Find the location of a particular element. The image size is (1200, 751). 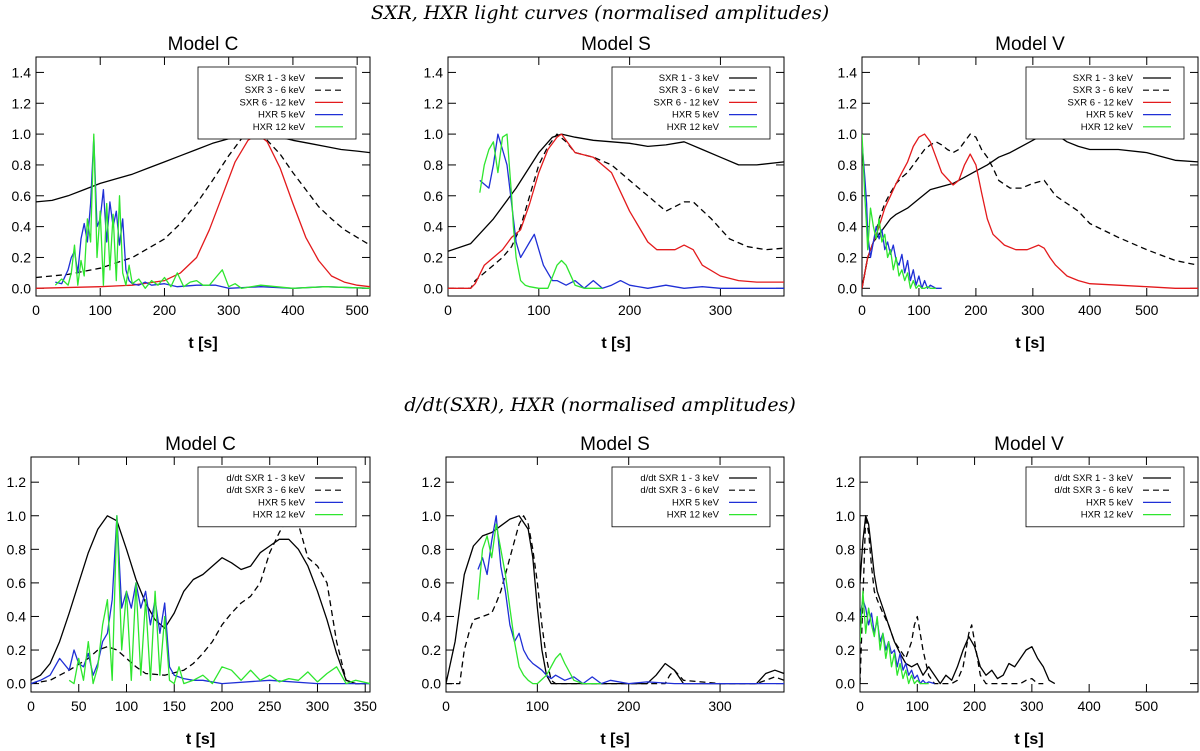

x-tick-label: 150 is located at coordinates (175, 706).